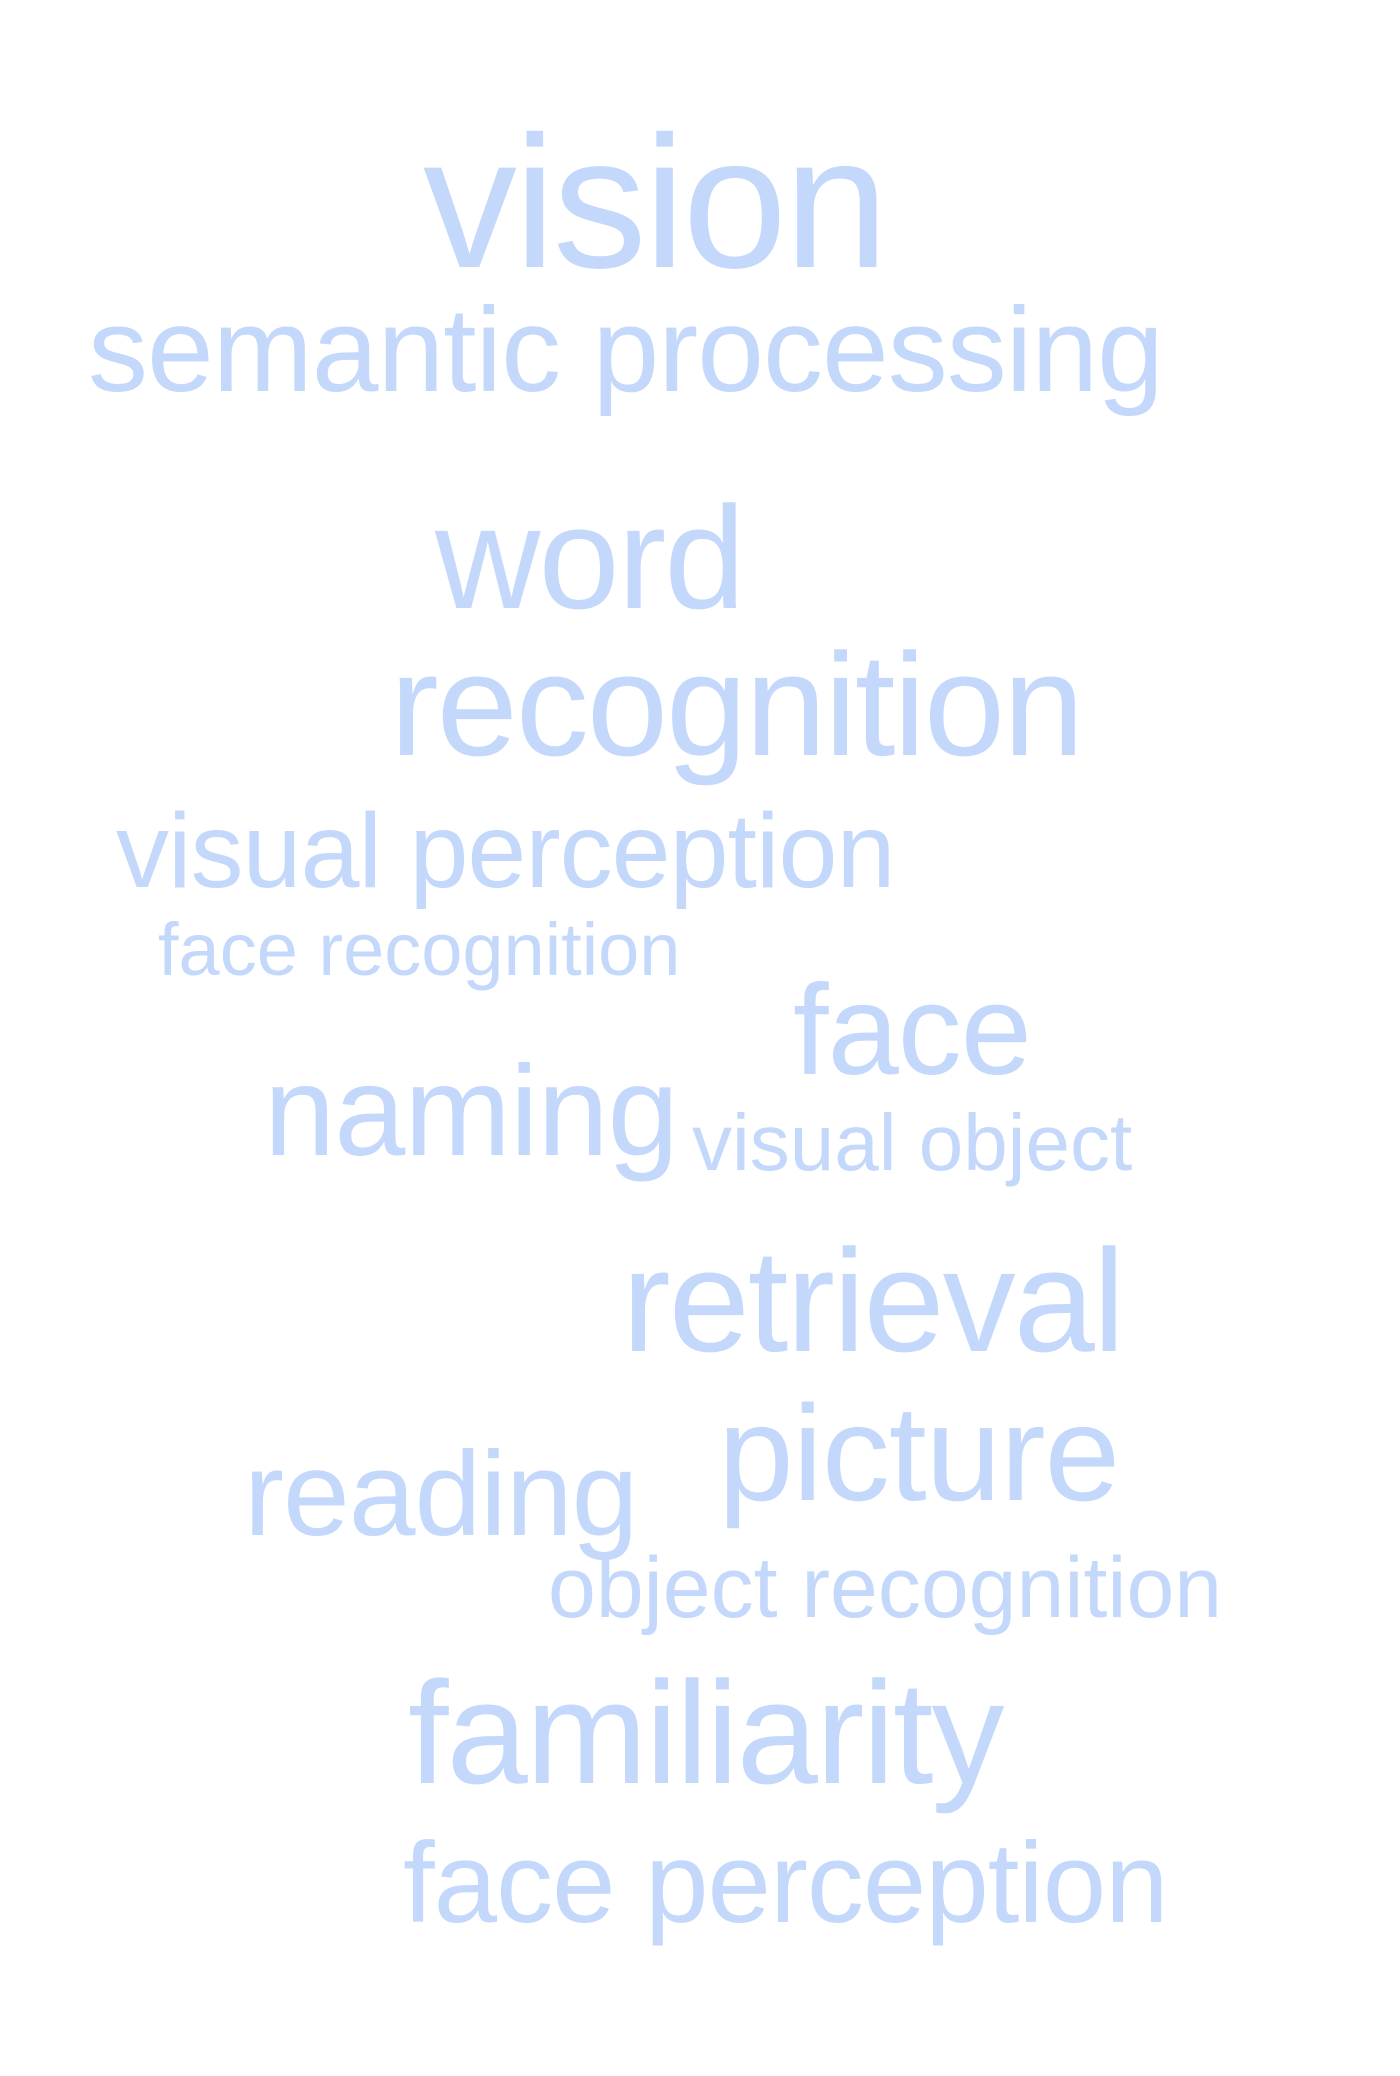 Image resolution: width=1400 pixels, height=2076 pixels. Describe the element at coordinates (912, 1030) in the screenshot. I see `word-face: face` at that location.